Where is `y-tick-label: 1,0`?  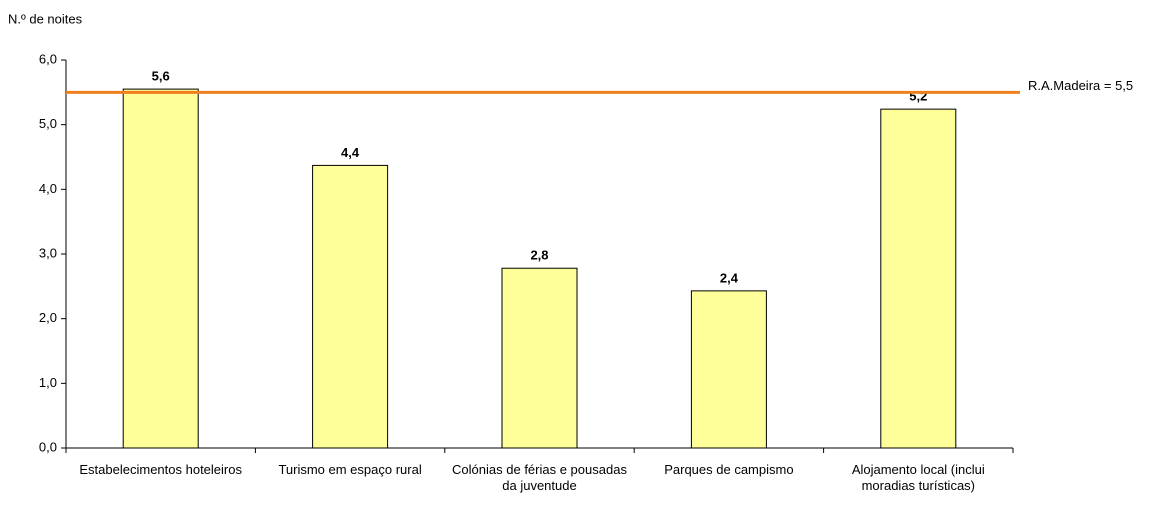
y-tick-label: 1,0 is located at coordinates (48, 382).